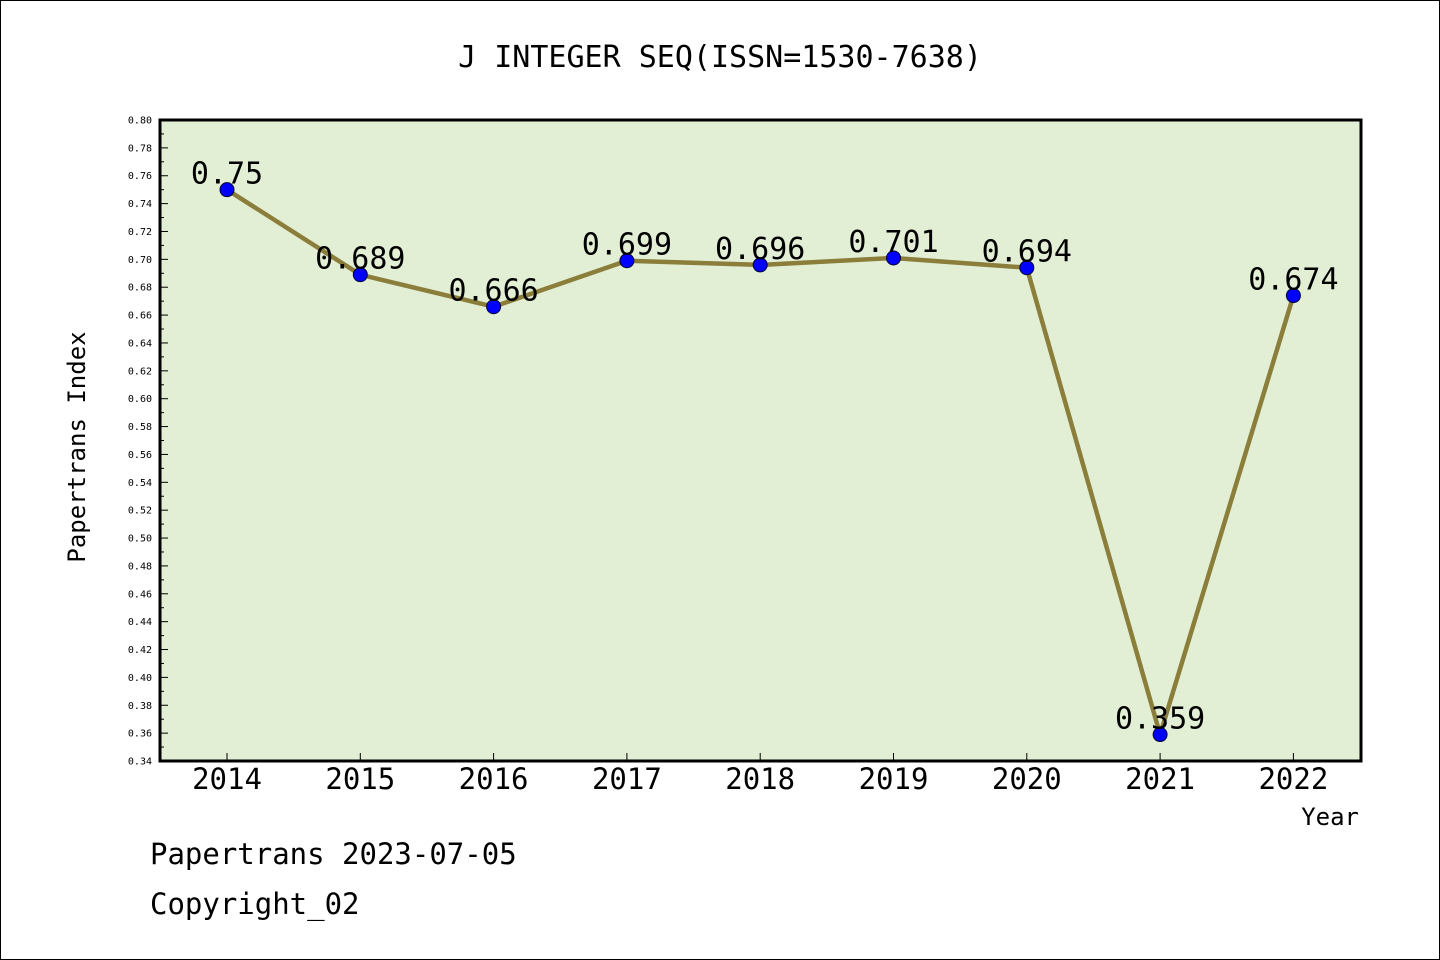  I want to click on y-tick-label: 0.48, so click(140, 566).